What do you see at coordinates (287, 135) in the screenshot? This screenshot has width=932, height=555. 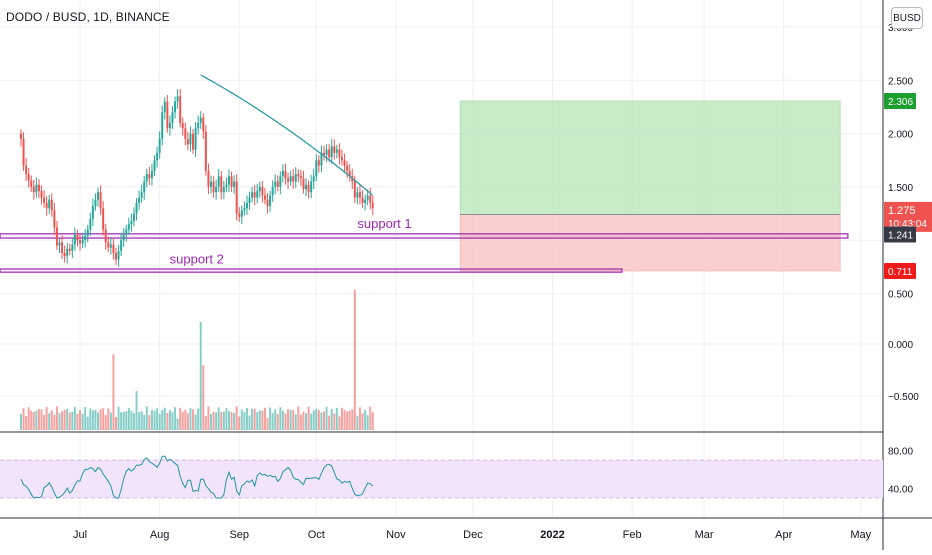 I see `moving-average-line` at bounding box center [287, 135].